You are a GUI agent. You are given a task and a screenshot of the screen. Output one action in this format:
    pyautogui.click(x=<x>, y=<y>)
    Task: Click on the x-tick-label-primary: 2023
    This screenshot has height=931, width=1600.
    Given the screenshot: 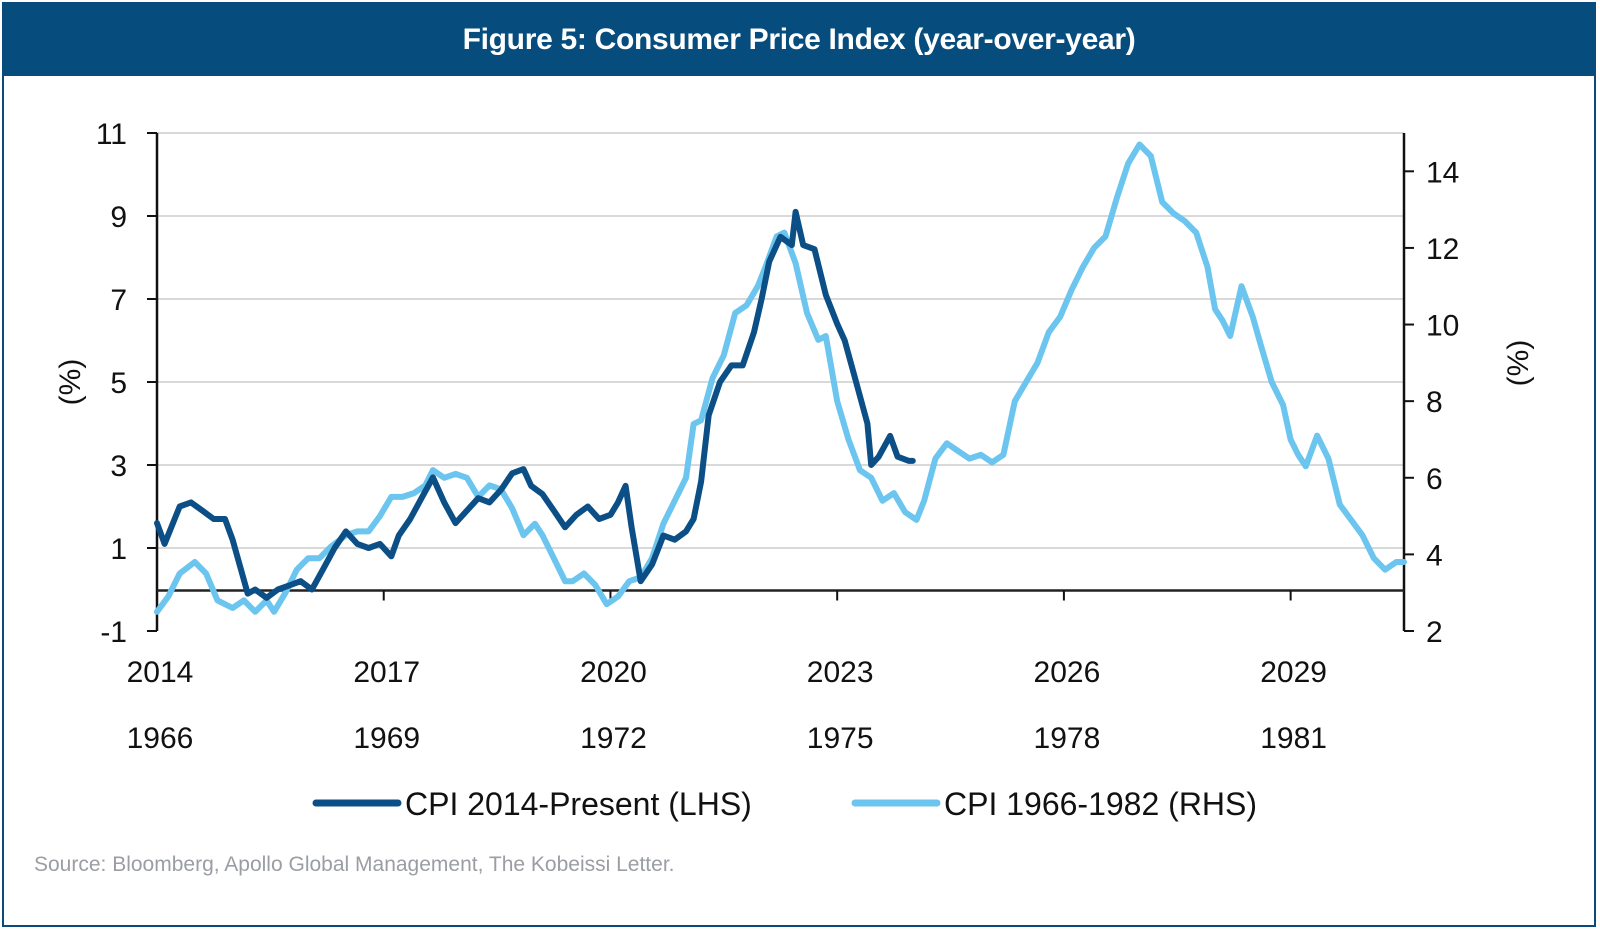 What is the action you would take?
    pyautogui.click(x=840, y=672)
    